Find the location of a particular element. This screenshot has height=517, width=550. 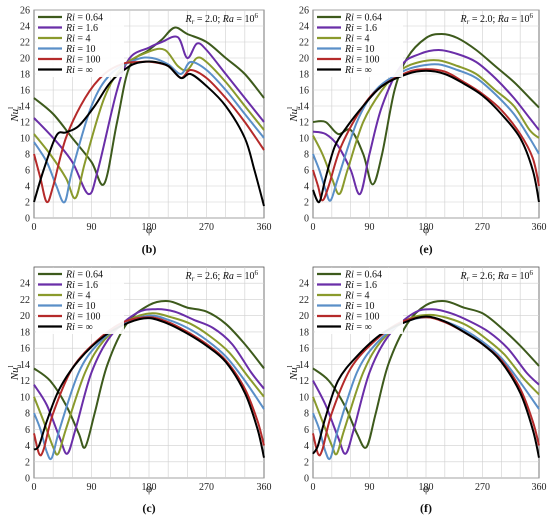

x-tick-label: 90 is located at coordinates (370, 487).